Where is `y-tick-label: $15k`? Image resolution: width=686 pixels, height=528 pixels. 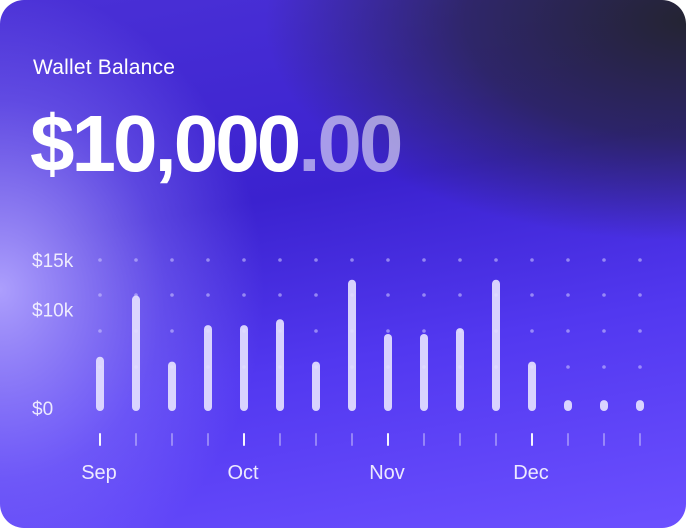
y-tick-label: $15k is located at coordinates (53, 261).